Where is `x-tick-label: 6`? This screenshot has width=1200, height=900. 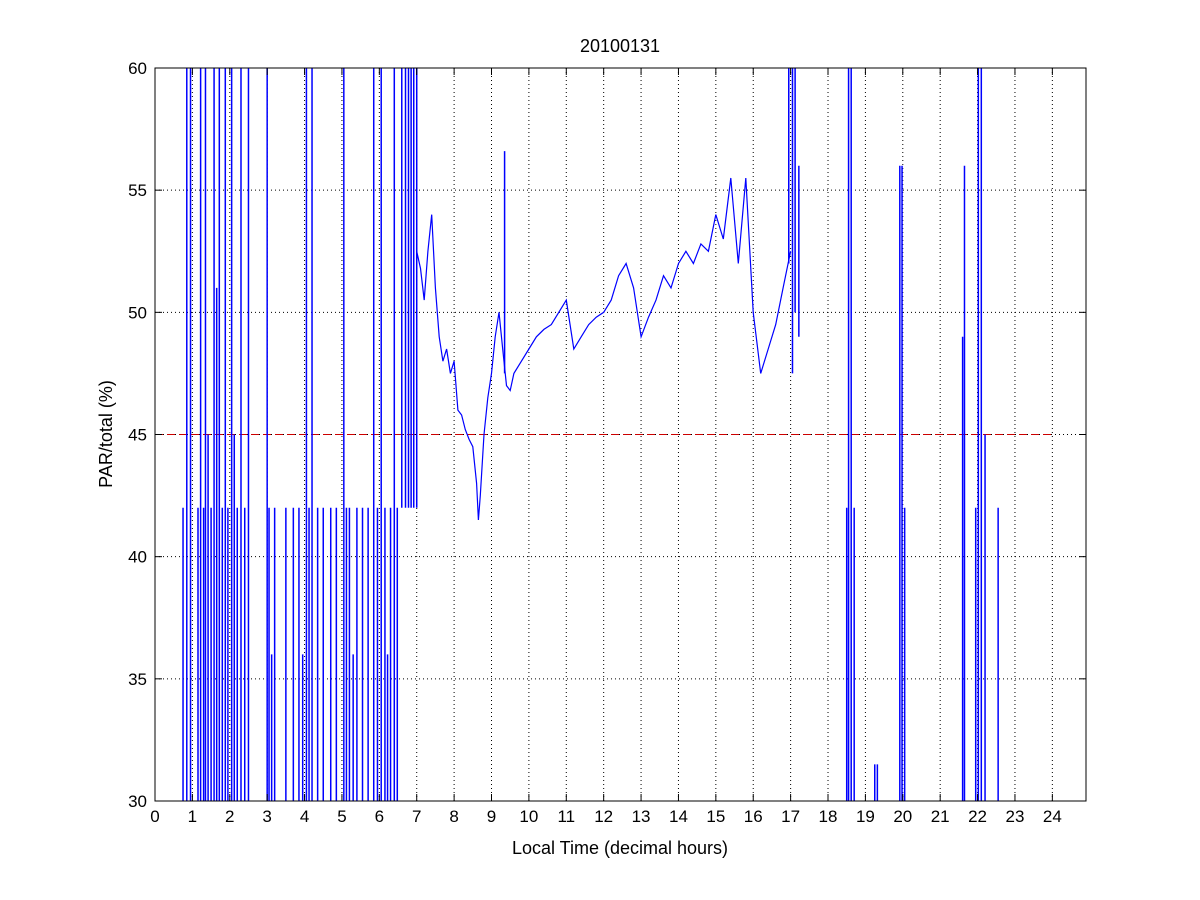
x-tick-label: 6 is located at coordinates (379, 816).